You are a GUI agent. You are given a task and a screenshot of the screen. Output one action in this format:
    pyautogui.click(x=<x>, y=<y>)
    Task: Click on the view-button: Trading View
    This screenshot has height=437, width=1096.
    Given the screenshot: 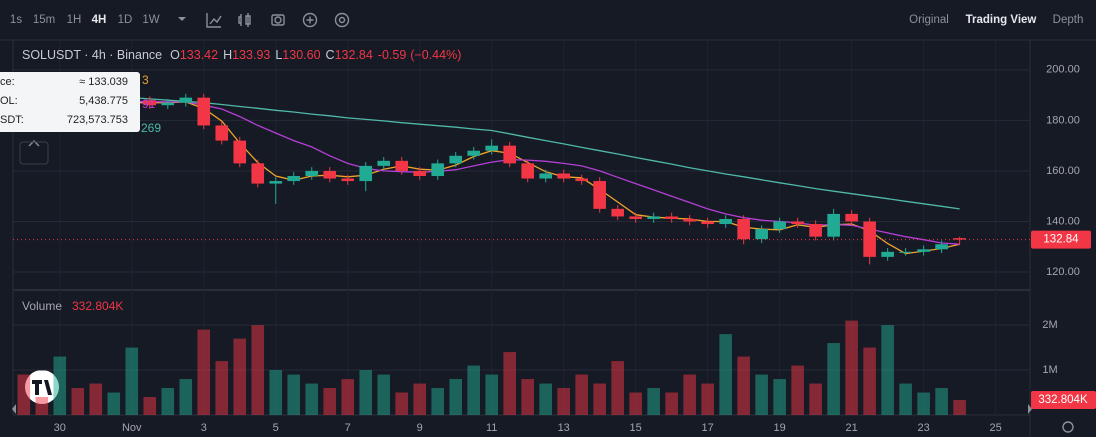 What is the action you would take?
    pyautogui.click(x=1001, y=20)
    